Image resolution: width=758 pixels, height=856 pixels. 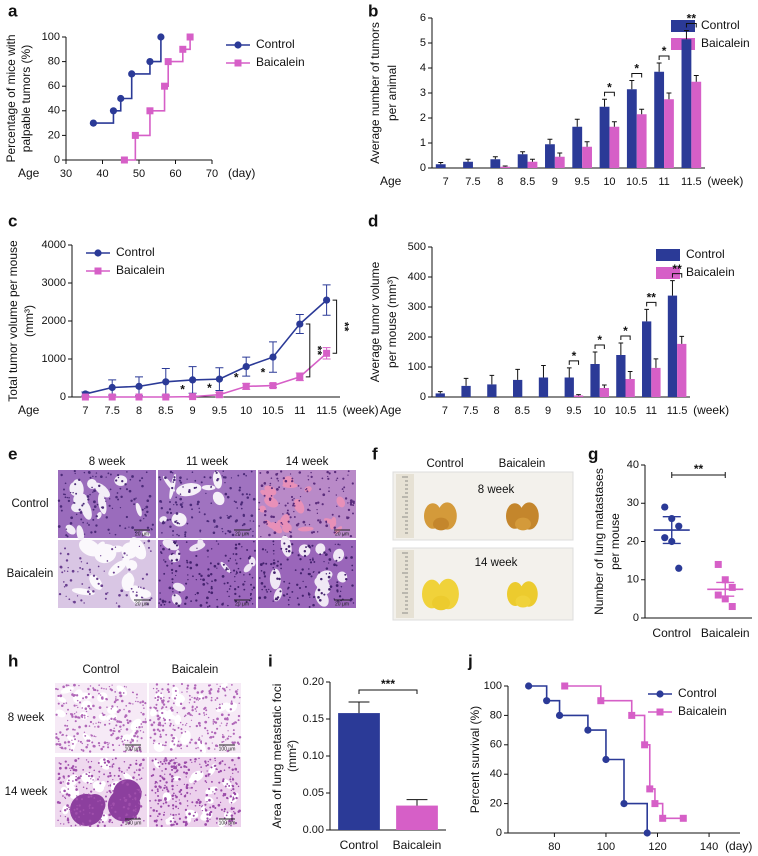 What do you see at coordinates (66, 174) in the screenshot?
I see `x-tick-label: 30` at bounding box center [66, 174].